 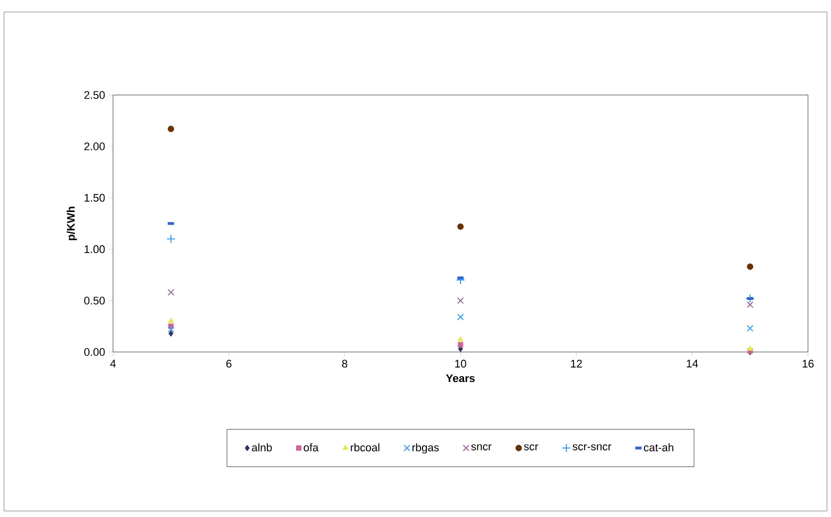 I want to click on legend-label: rbgas, so click(x=425, y=448).